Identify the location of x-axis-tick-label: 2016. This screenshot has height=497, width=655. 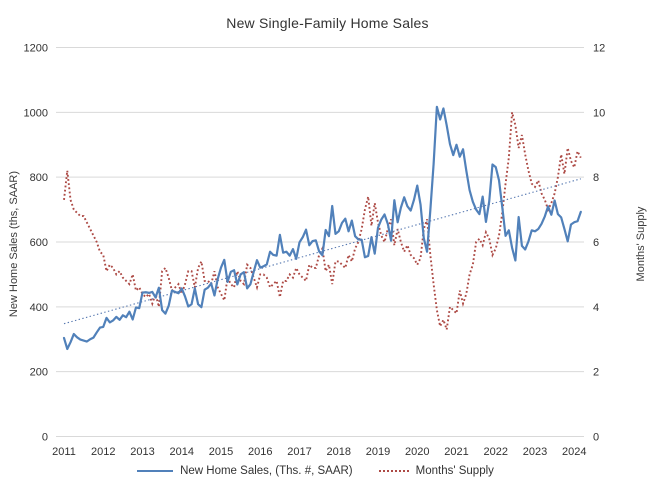
(260, 452).